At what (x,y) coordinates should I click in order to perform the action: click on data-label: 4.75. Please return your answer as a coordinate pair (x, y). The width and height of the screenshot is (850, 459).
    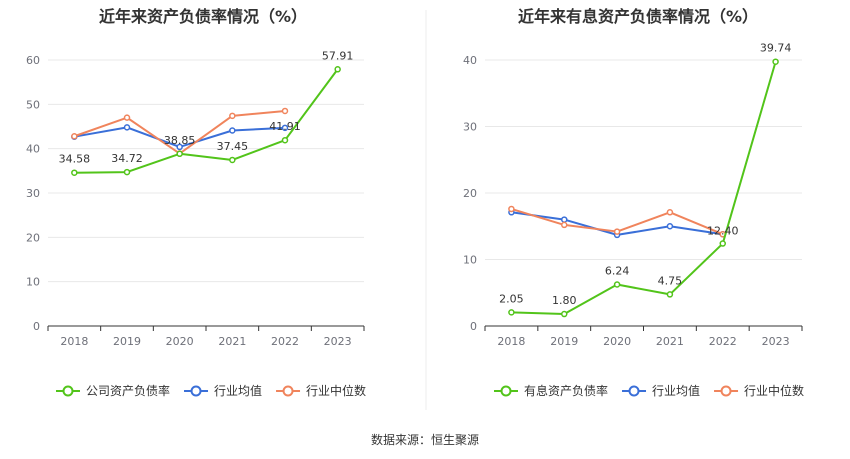
    Looking at the image, I should click on (670, 280).